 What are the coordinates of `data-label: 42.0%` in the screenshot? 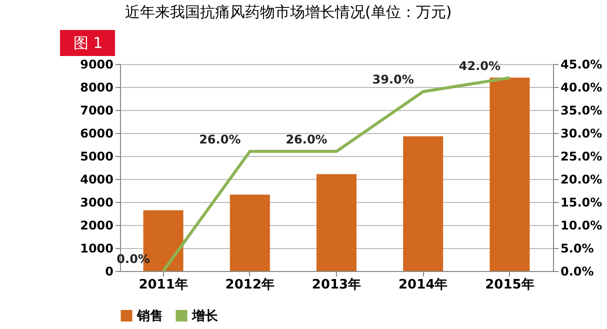 It's located at (479, 65).